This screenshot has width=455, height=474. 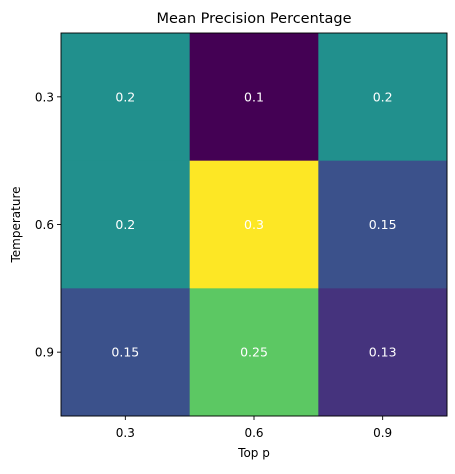 What do you see at coordinates (44, 353) in the screenshot?
I see `y-tick-label: 0.9` at bounding box center [44, 353].